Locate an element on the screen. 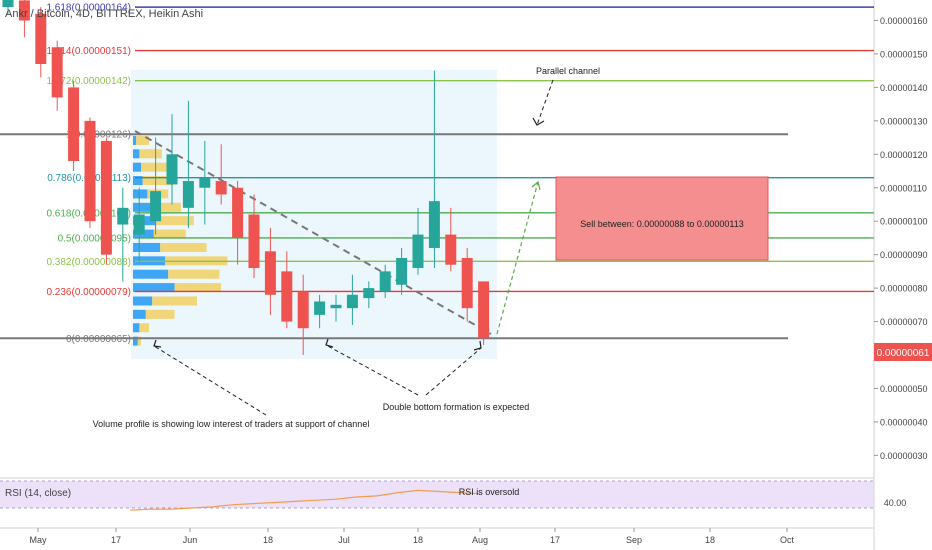 This screenshot has width=932, height=550. rsi-oversold-label: RSI is oversold is located at coordinates (489, 492).